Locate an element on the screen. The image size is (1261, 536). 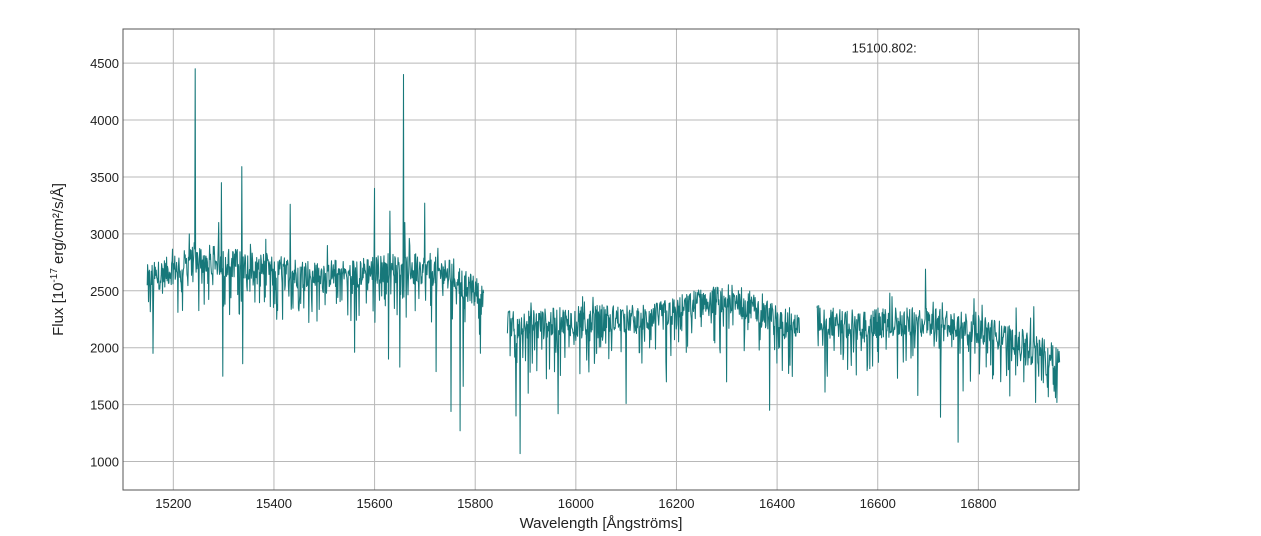
y-axis-title-prefix: Flux [10 is located at coordinates (58, 309).